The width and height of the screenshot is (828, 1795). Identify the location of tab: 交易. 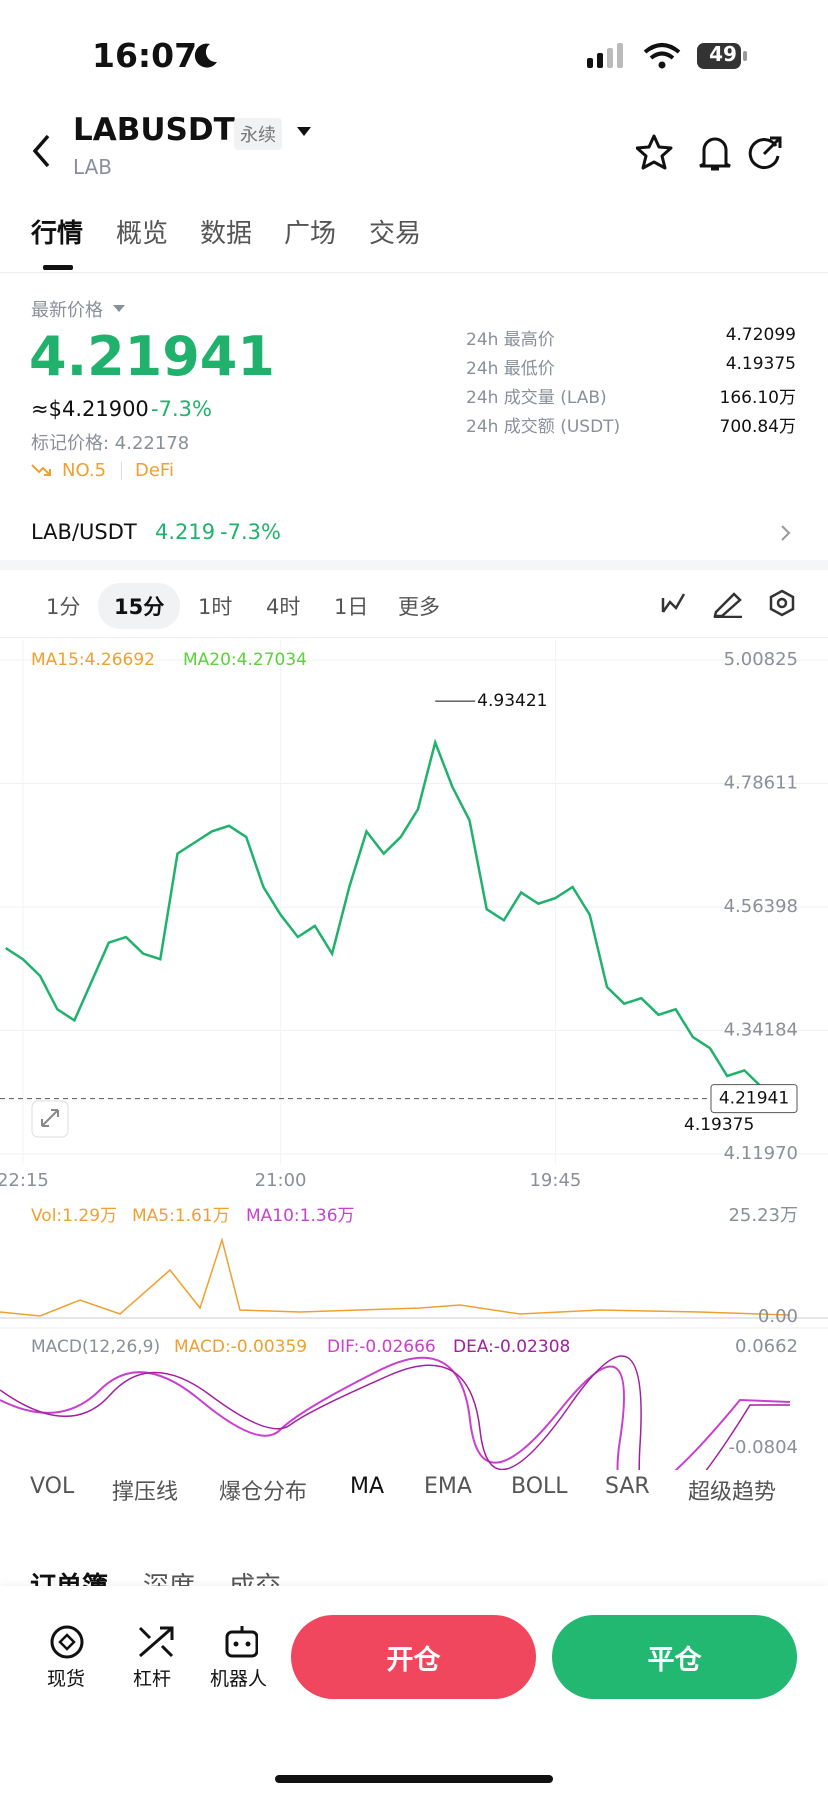
(395, 234).